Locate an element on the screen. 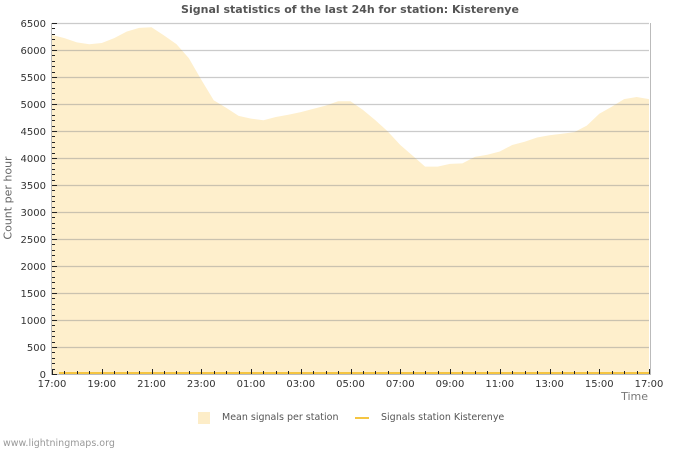  y-tick-label: 0 is located at coordinates (43, 375).